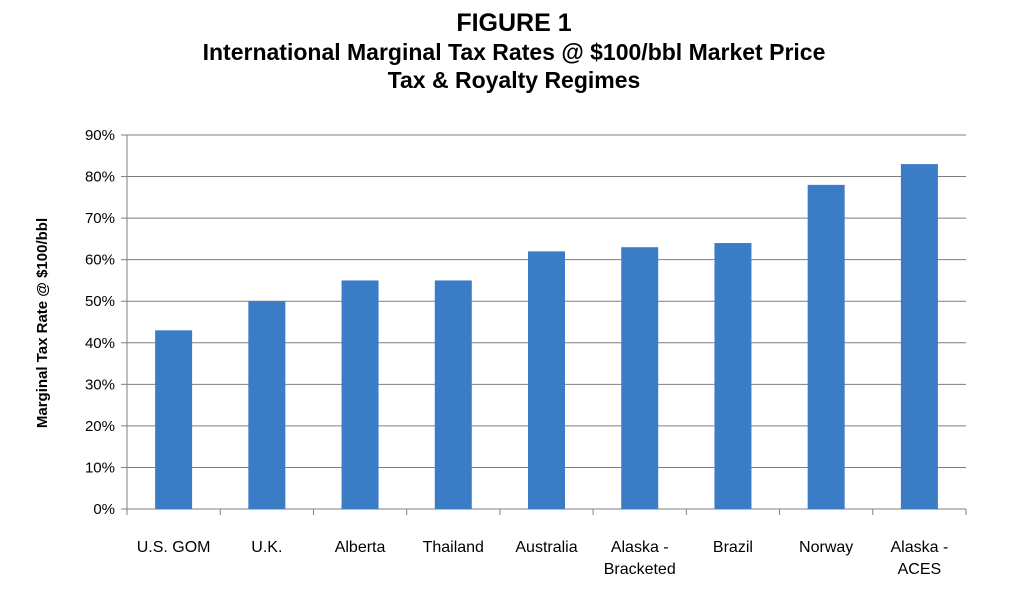  I want to click on y-axis-label: Marginal Tax Rate @ $100/bbl, so click(42, 323).